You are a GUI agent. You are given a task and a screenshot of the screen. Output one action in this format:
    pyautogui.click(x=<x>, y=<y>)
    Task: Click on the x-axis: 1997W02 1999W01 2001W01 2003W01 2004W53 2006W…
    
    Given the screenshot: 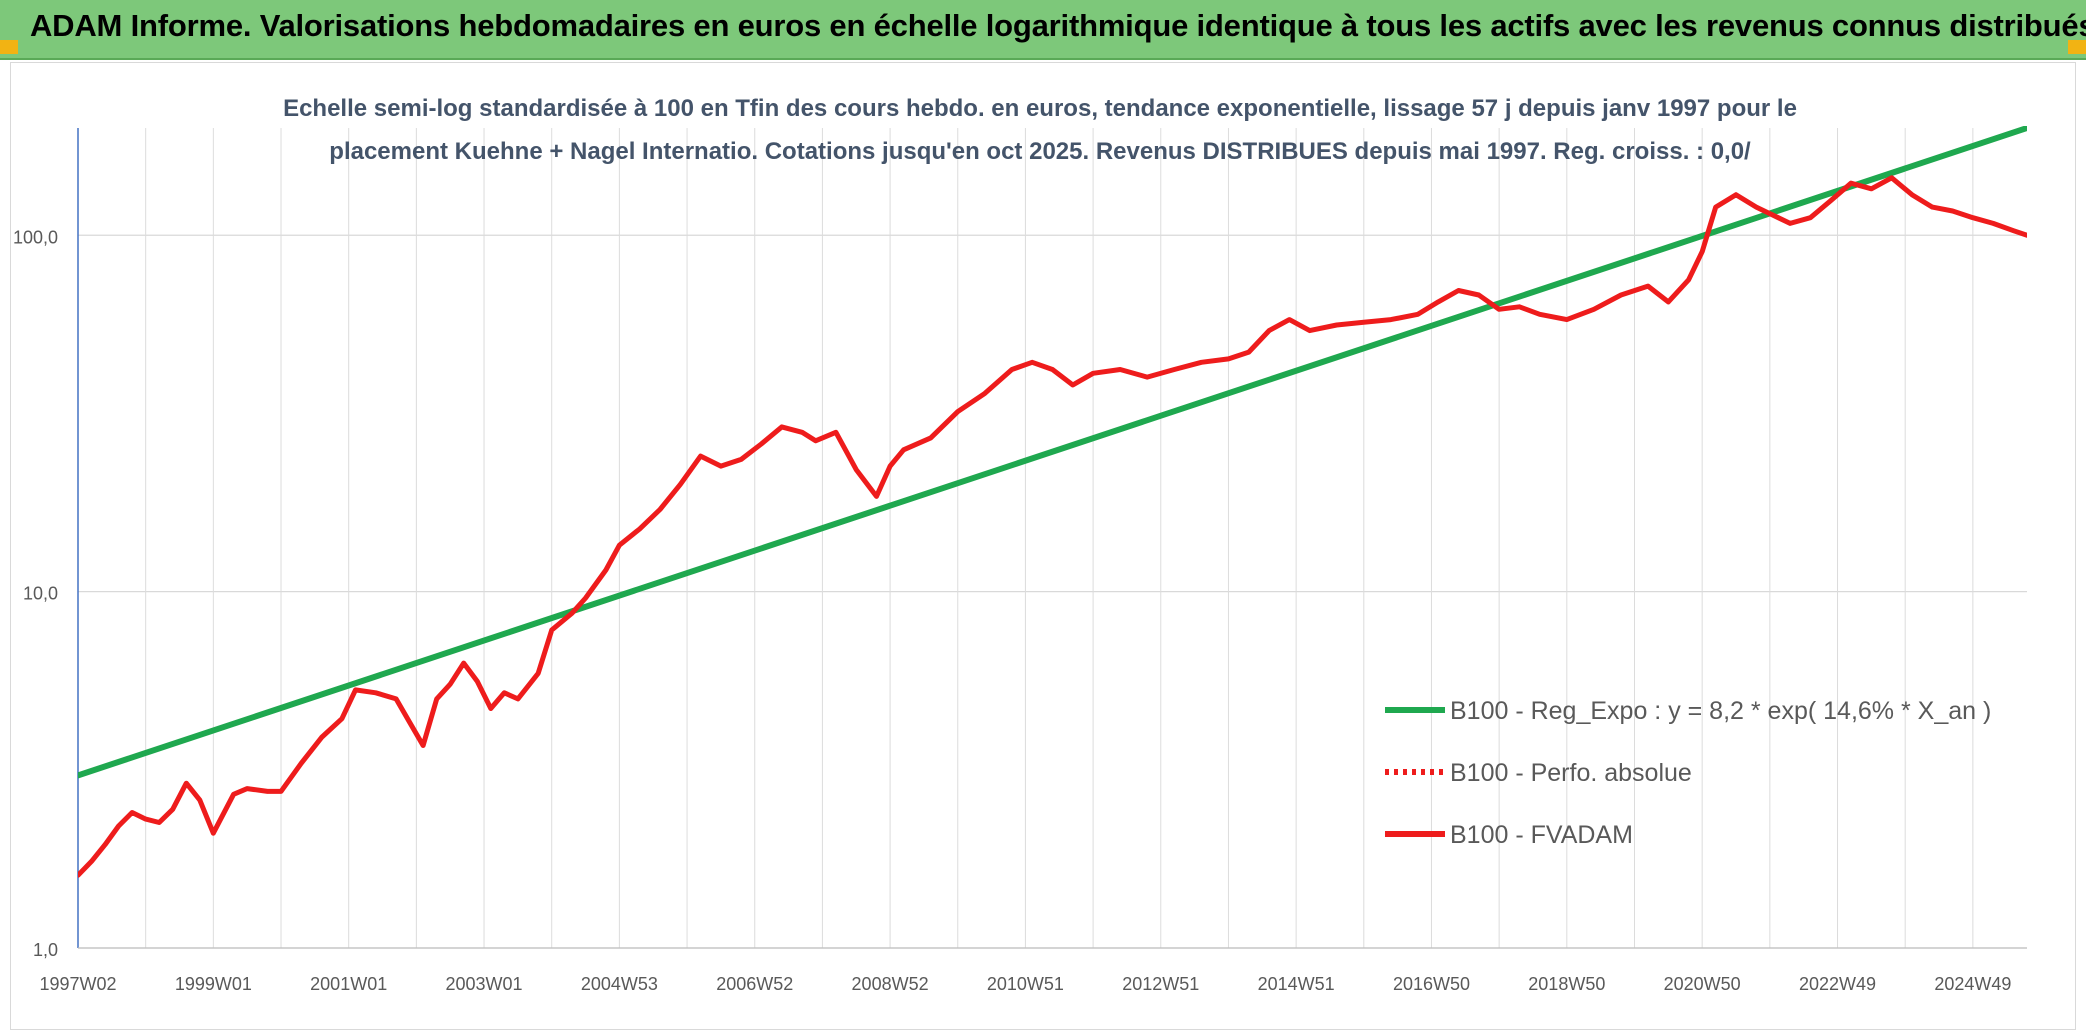 What is the action you would take?
    pyautogui.click(x=1033, y=970)
    